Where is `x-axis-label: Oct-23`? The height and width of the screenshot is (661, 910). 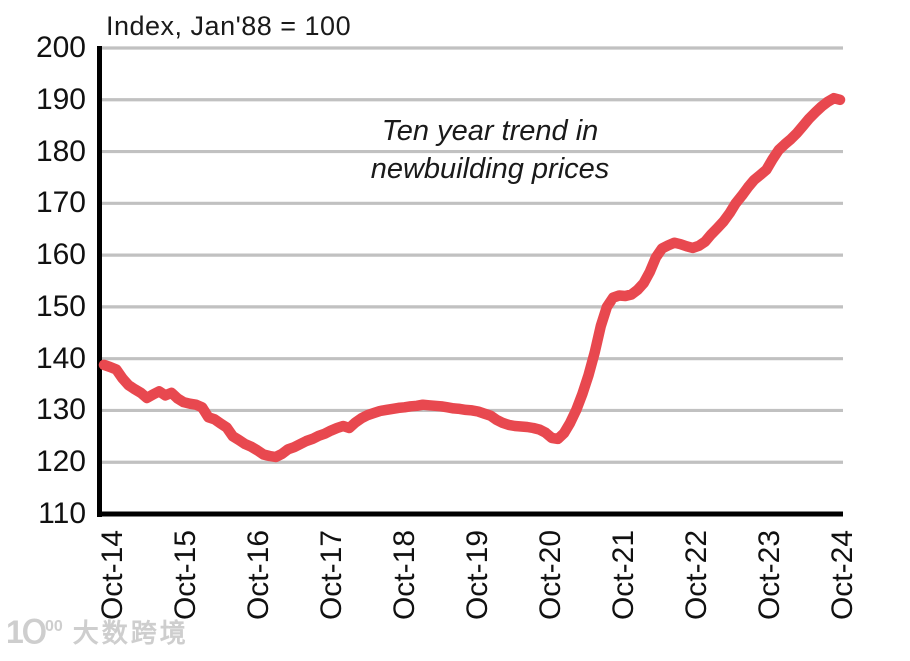
x-axis-label: Oct-23 is located at coordinates (769, 575).